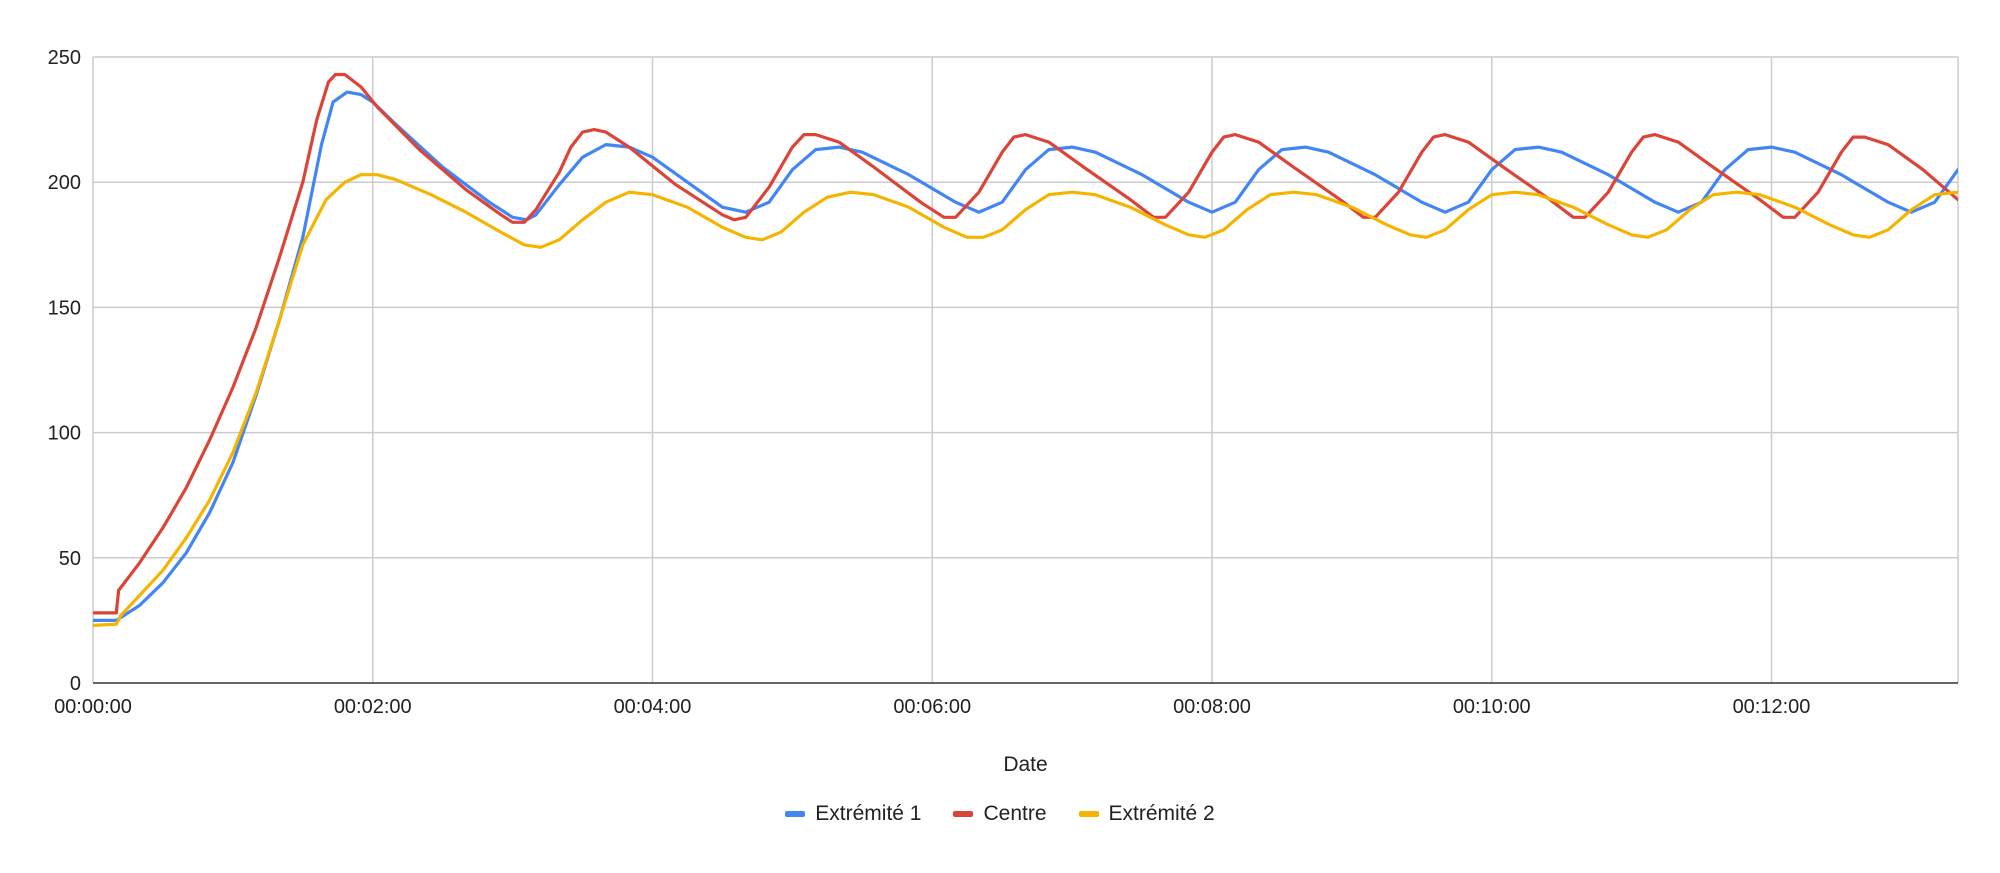 The height and width of the screenshot is (873, 2000). I want to click on y-tick-label: 0, so click(75, 684).